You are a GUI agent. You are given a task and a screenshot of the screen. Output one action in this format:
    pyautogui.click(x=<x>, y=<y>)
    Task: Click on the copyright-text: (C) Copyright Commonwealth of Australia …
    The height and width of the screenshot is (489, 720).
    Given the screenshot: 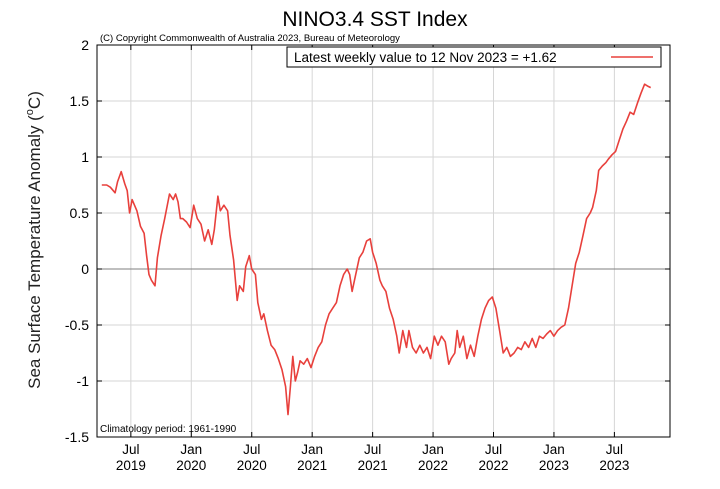 What is the action you would take?
    pyautogui.click(x=250, y=38)
    